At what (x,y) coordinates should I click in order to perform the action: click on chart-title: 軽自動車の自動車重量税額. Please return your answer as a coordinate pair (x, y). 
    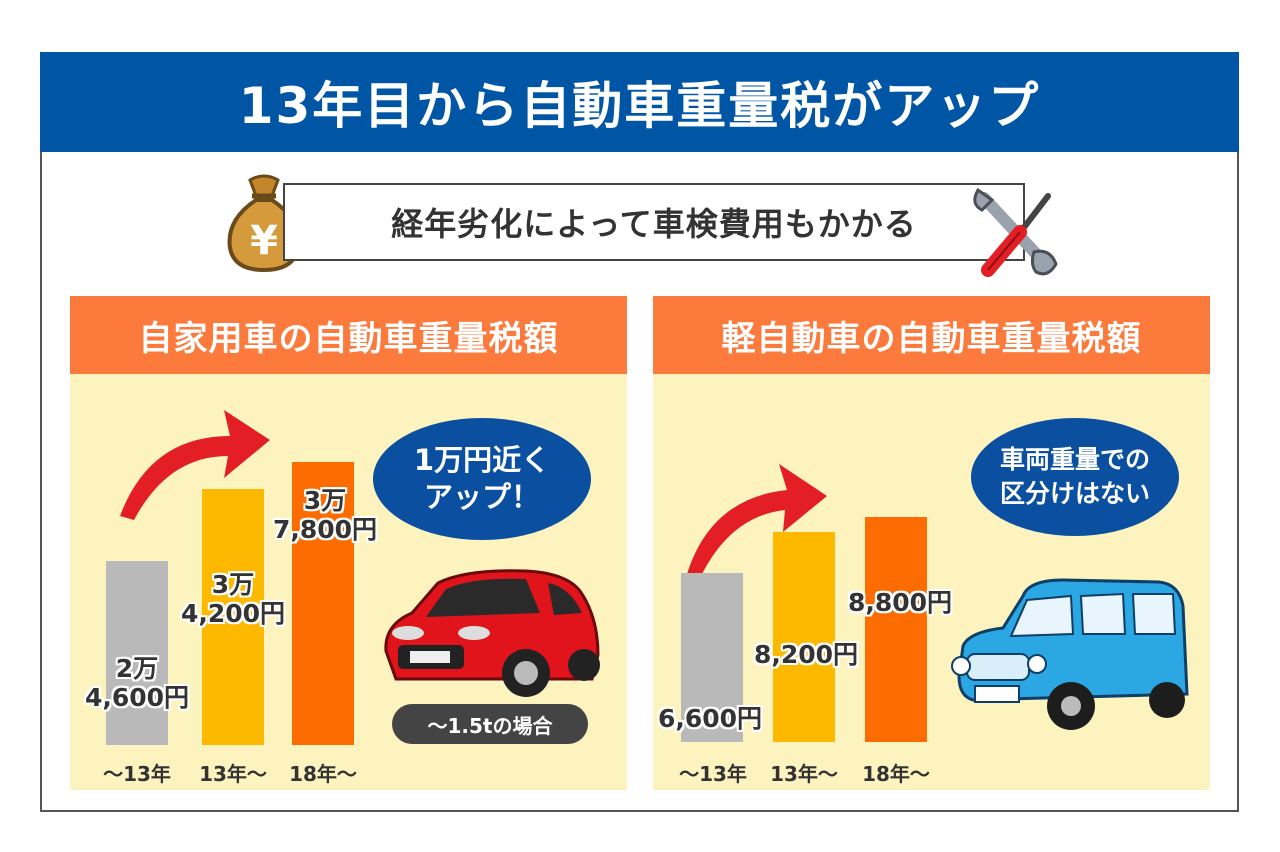
    Looking at the image, I should click on (931, 338).